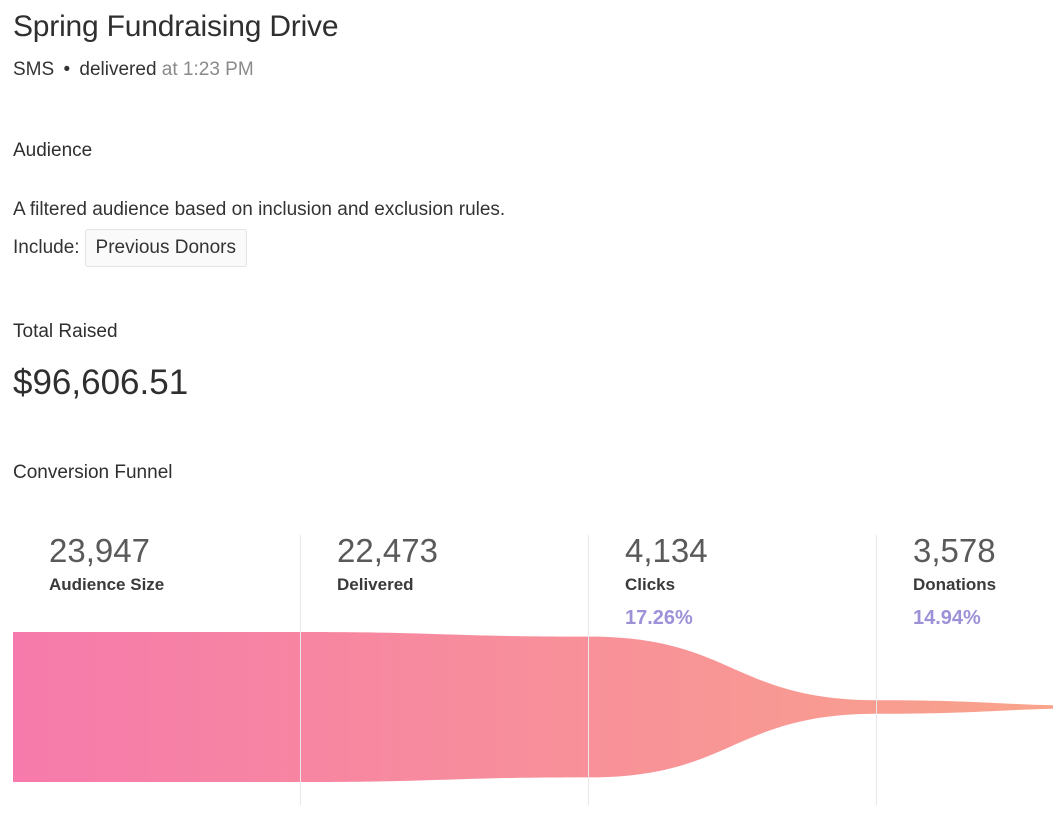 The width and height of the screenshot is (1053, 821). What do you see at coordinates (745, 581) in the screenshot?
I see `funnel-stage-clicks: 4,134 Clicks 17.26%` at bounding box center [745, 581].